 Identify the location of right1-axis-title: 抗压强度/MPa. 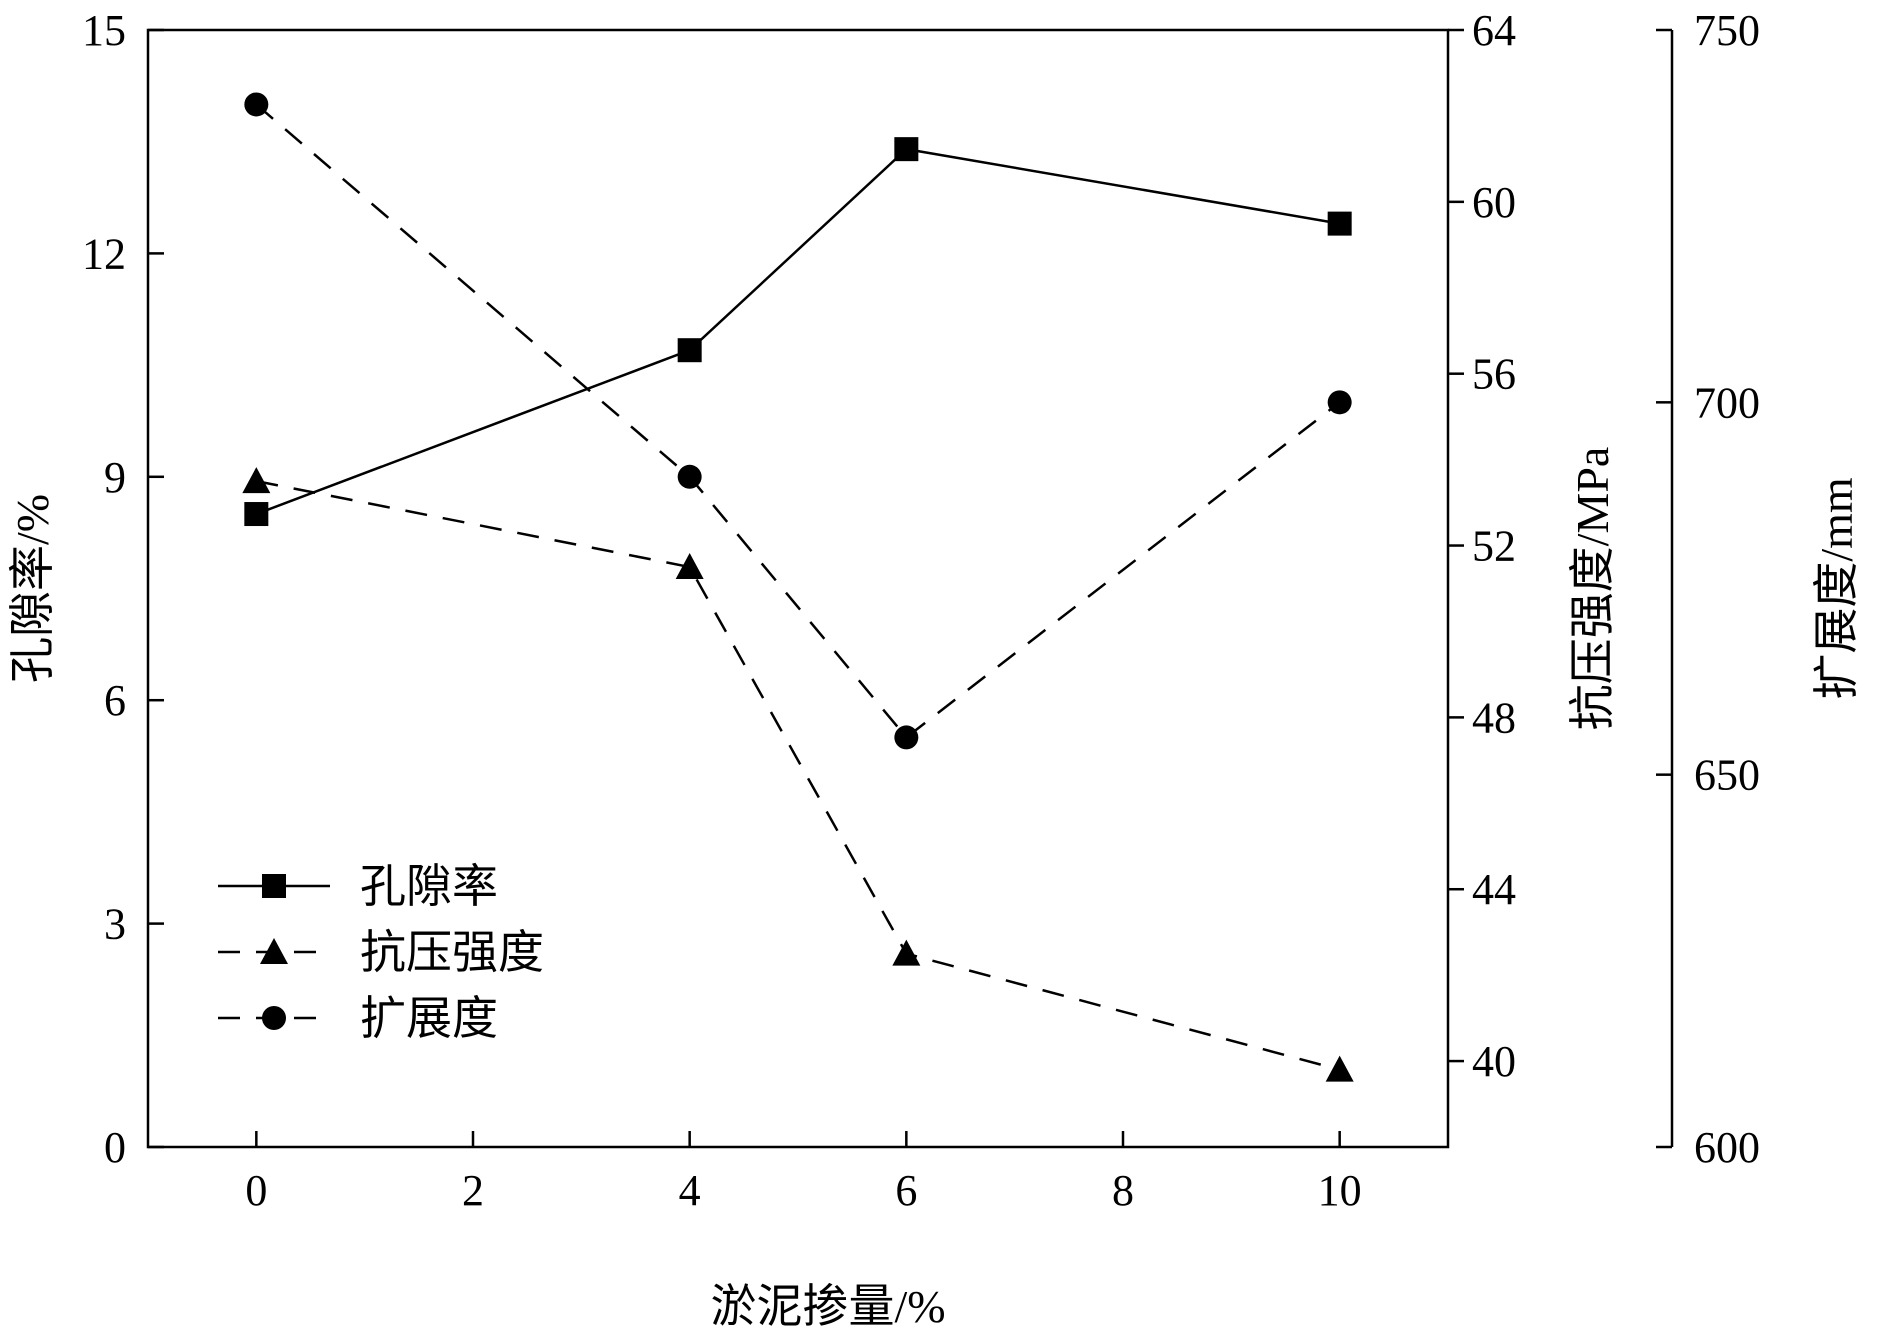
(1592, 589).